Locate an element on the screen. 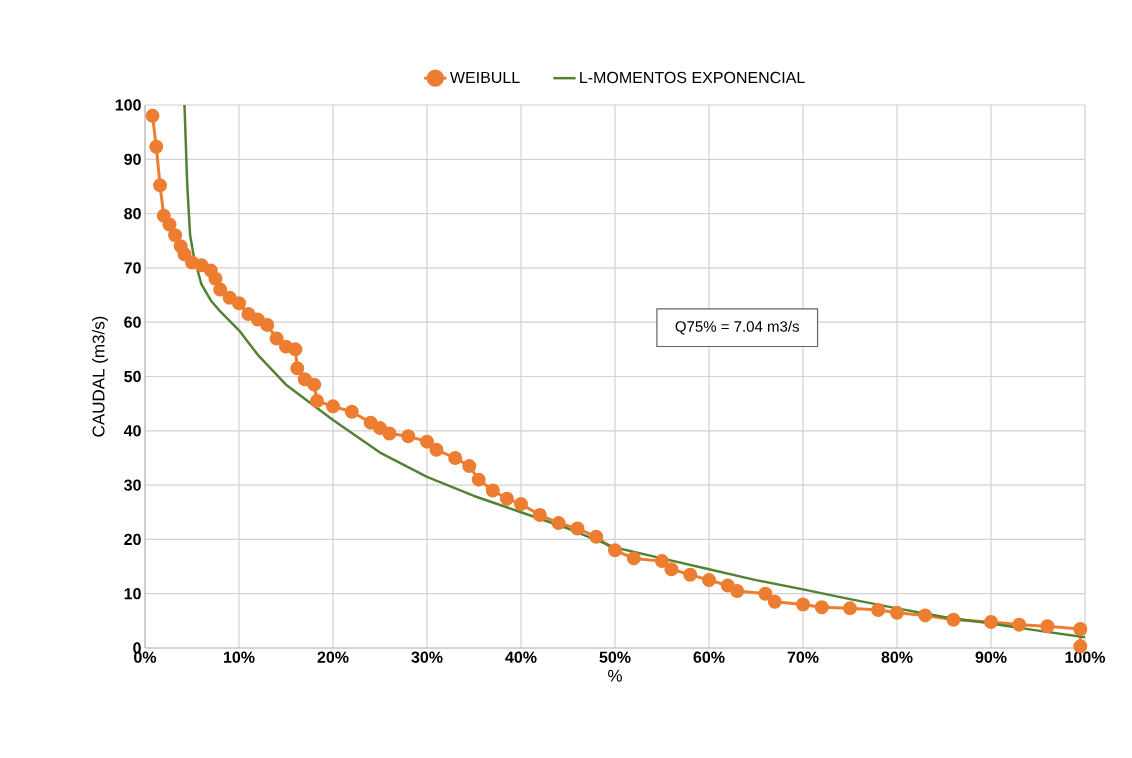 The image size is (1132, 758). x-tick-label: 90% is located at coordinates (991, 657).